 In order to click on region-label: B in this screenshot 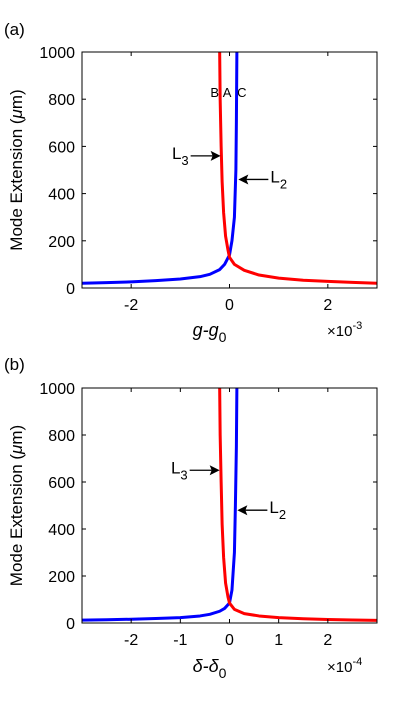, I will do `click(214, 92)`.